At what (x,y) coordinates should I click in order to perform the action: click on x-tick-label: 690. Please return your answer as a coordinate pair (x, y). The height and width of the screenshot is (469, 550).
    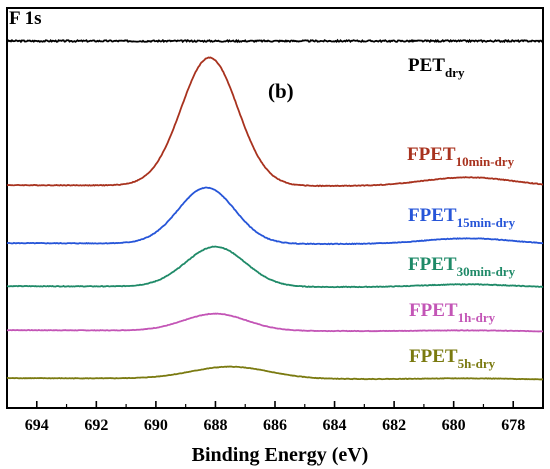
    Looking at the image, I should click on (156, 425).